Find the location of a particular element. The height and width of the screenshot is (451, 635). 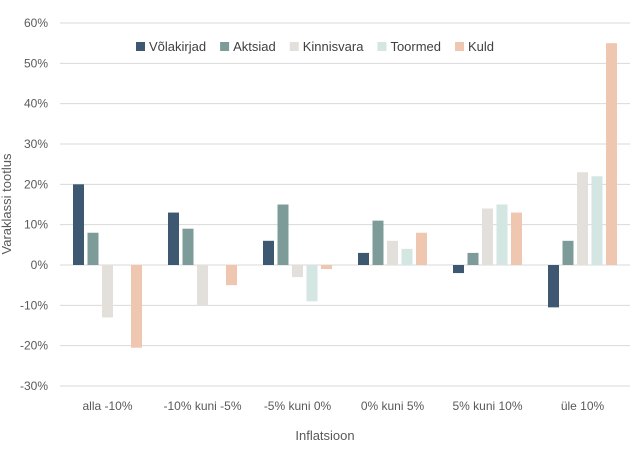

y-tick-label: 20% is located at coordinates (36, 184).